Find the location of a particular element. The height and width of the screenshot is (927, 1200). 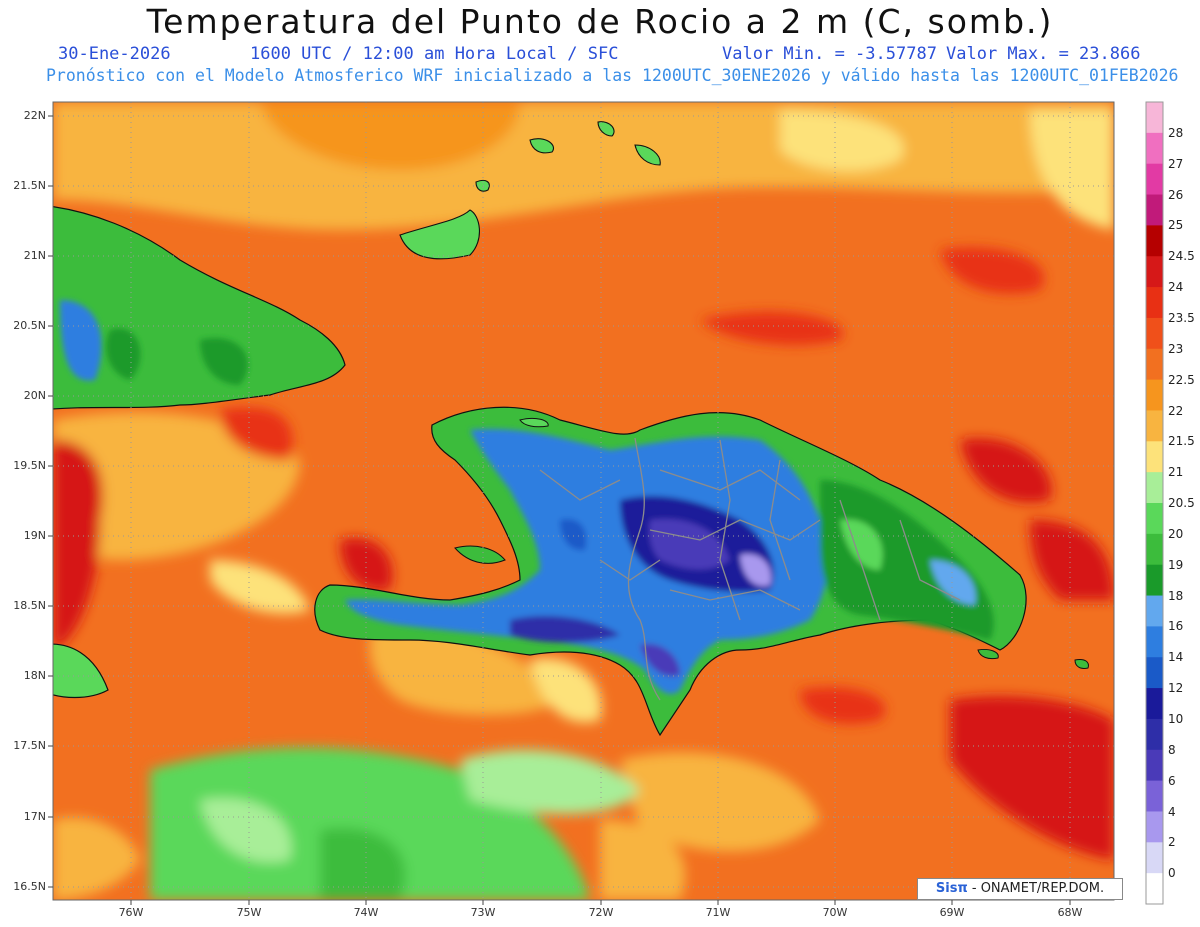

lat-label: 18N is located at coordinates (34, 675).